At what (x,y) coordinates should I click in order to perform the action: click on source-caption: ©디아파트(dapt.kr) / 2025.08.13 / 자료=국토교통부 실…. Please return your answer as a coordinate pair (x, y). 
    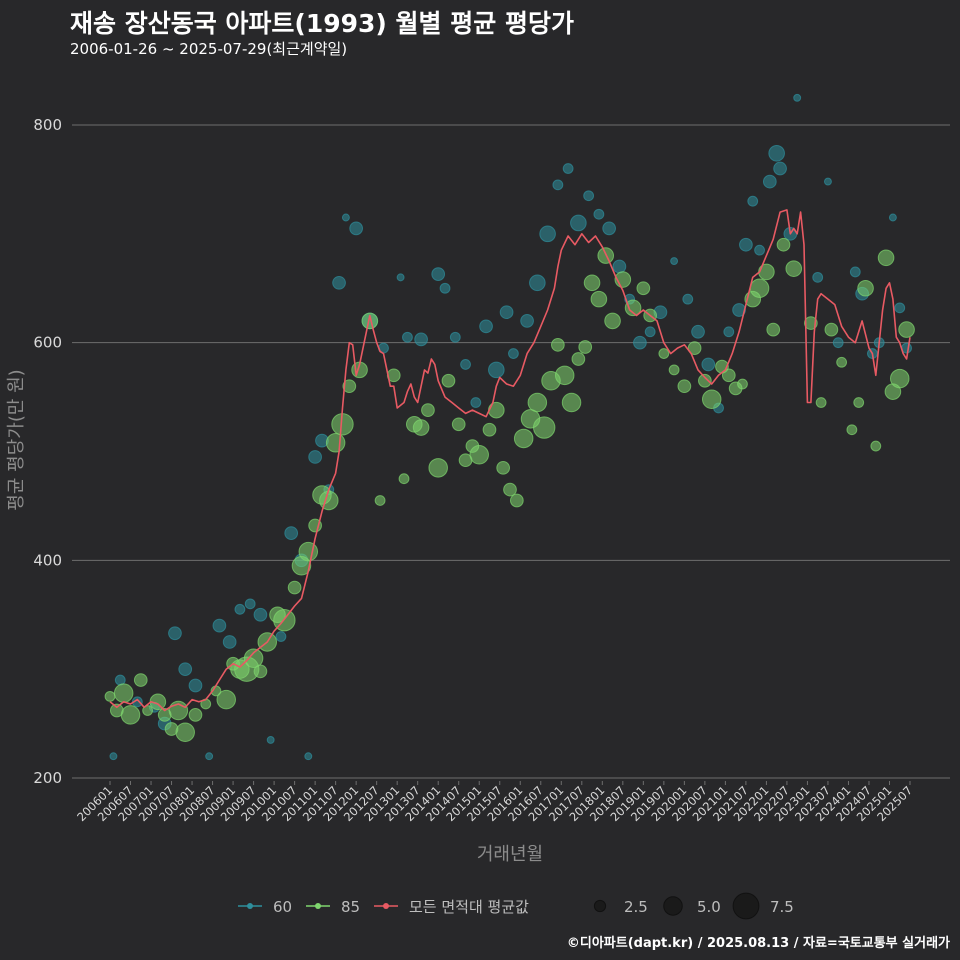
    Looking at the image, I should click on (758, 943).